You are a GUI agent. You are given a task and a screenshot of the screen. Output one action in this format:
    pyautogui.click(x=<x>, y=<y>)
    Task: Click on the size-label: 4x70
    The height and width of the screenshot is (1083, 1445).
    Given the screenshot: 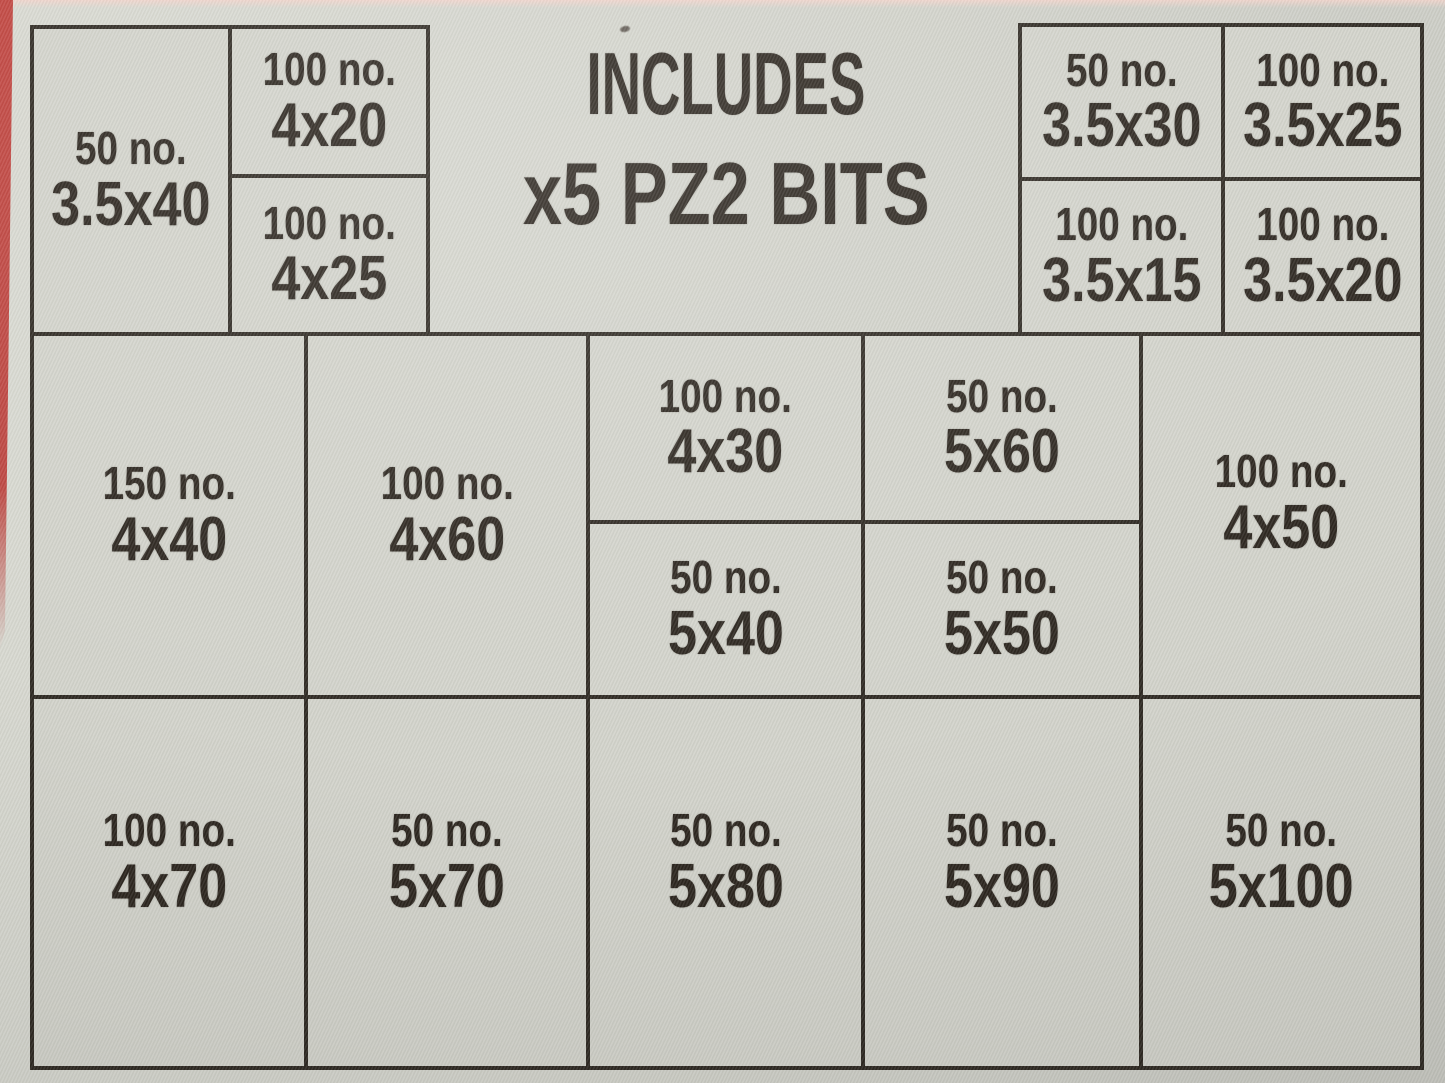 What is the action you would take?
    pyautogui.click(x=169, y=886)
    